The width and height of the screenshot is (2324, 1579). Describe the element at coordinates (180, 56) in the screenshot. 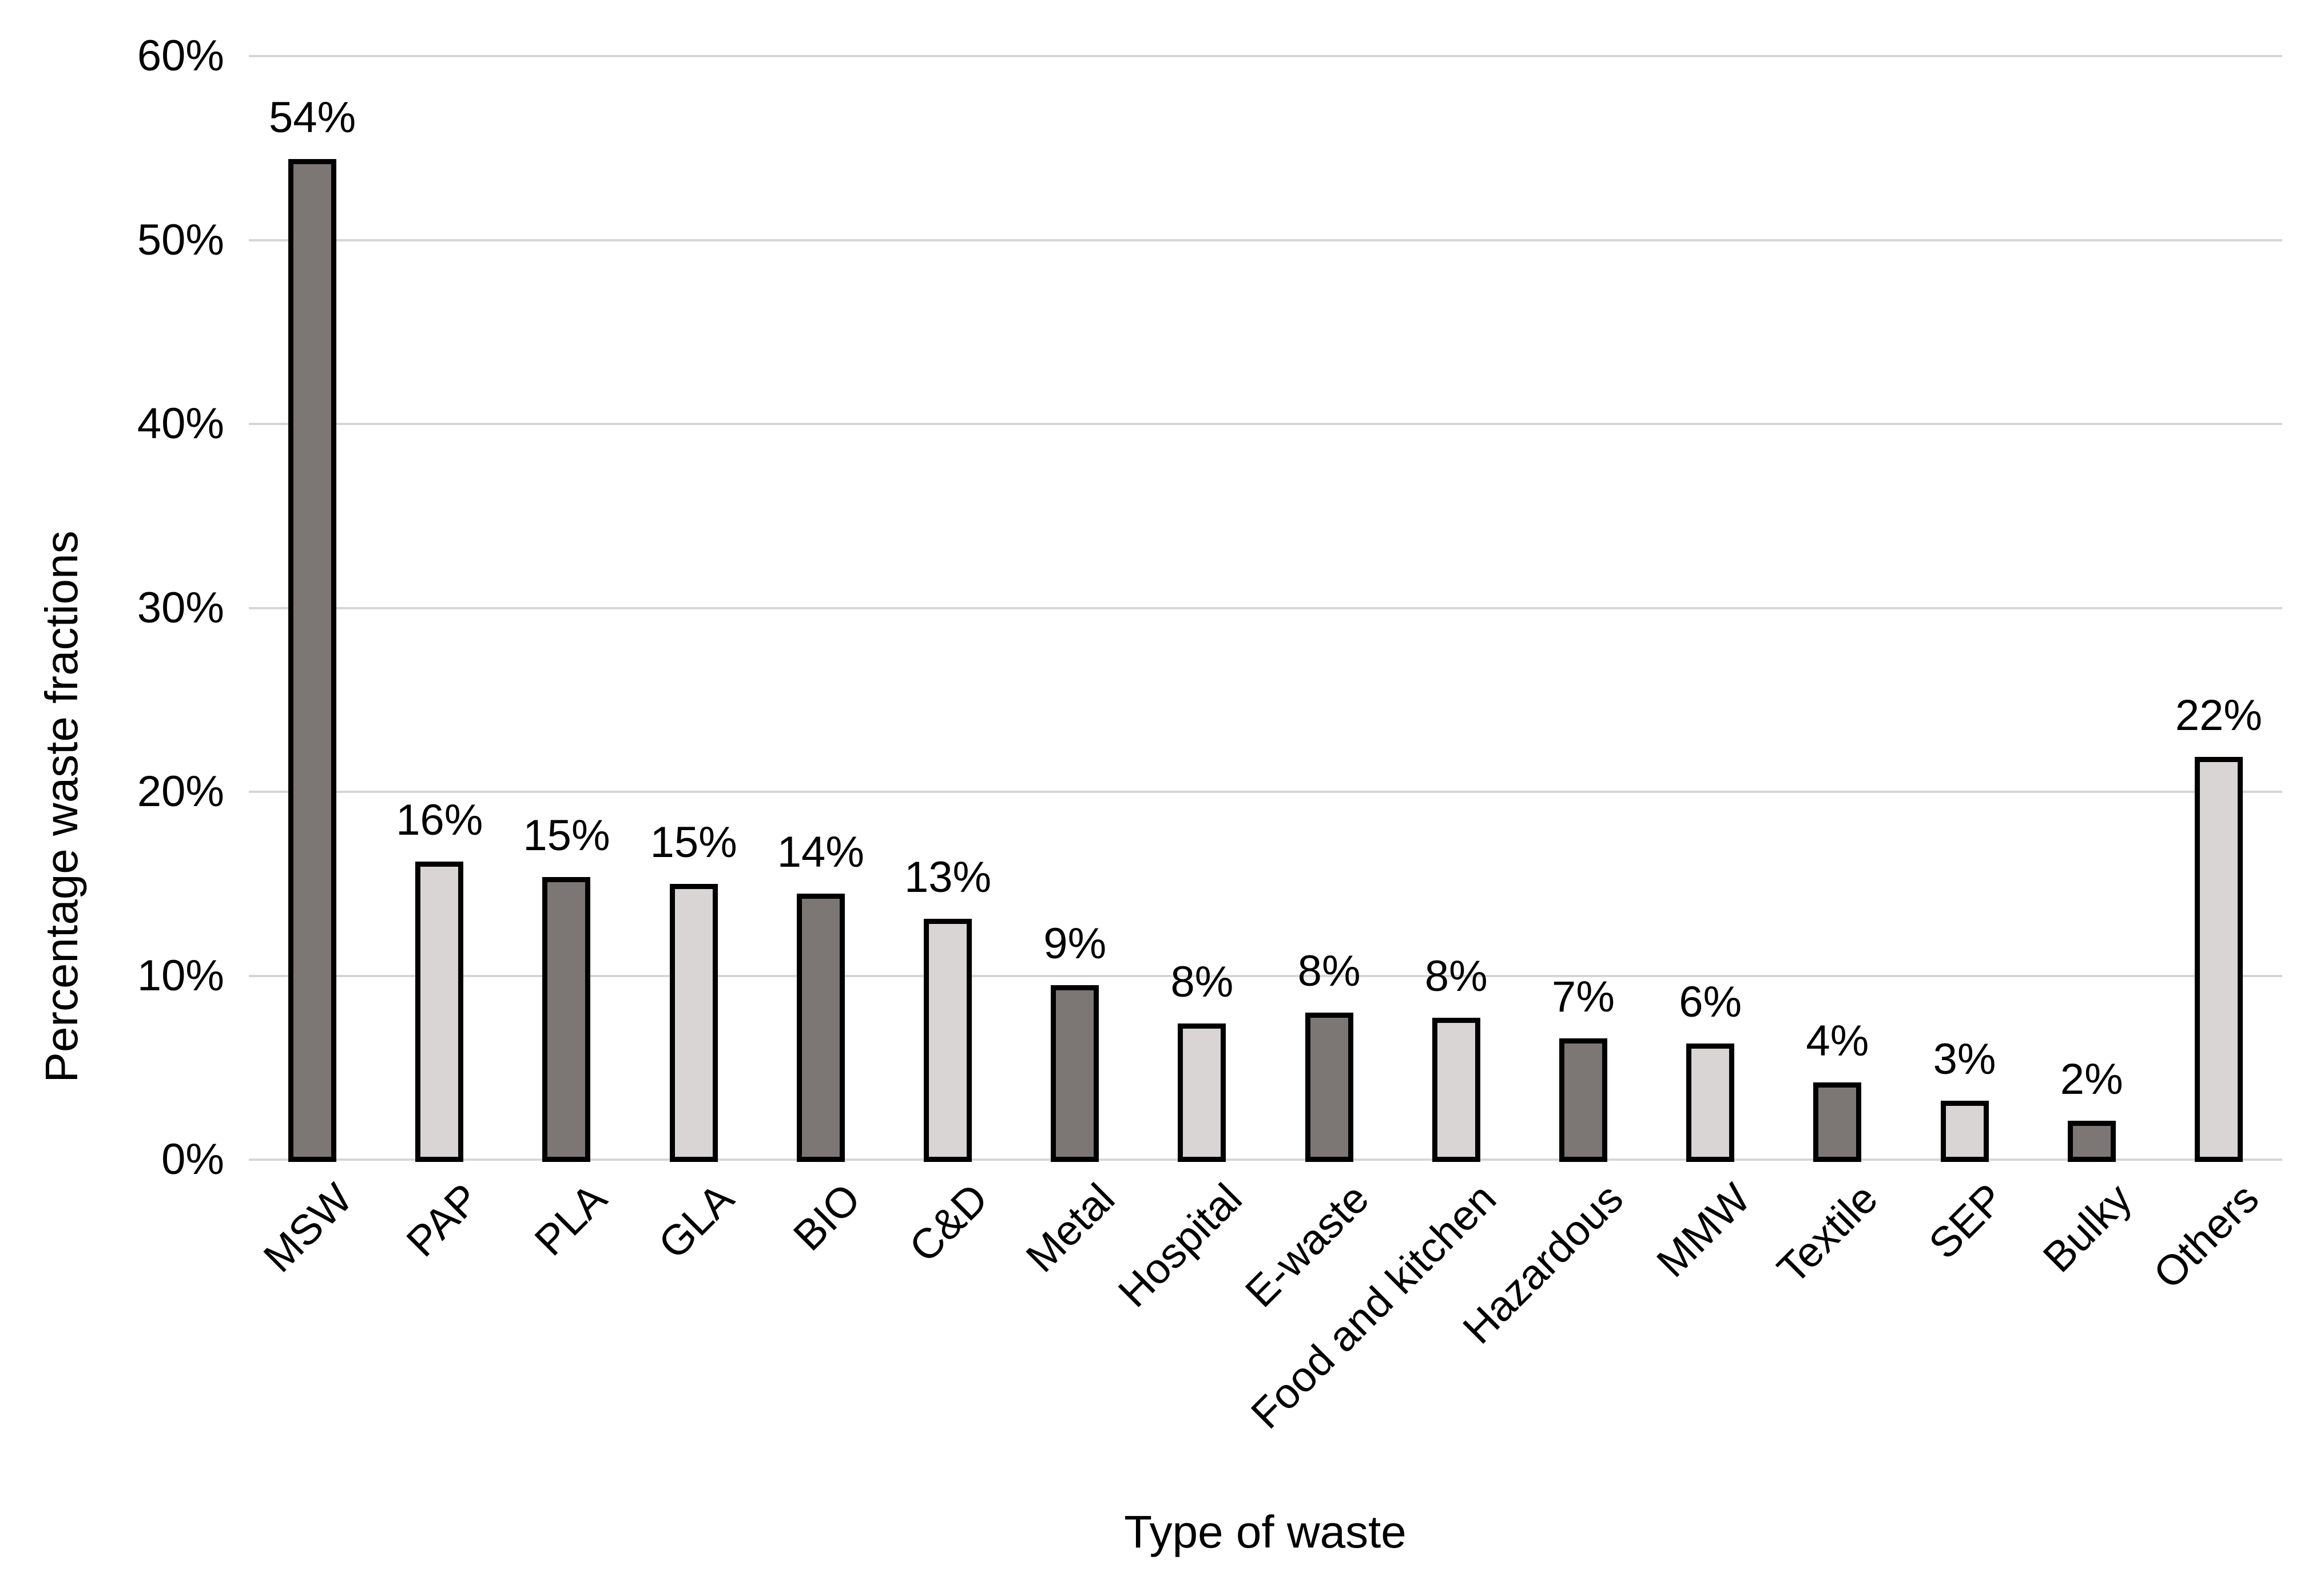

I see `y-tick-label: 60%` at that location.